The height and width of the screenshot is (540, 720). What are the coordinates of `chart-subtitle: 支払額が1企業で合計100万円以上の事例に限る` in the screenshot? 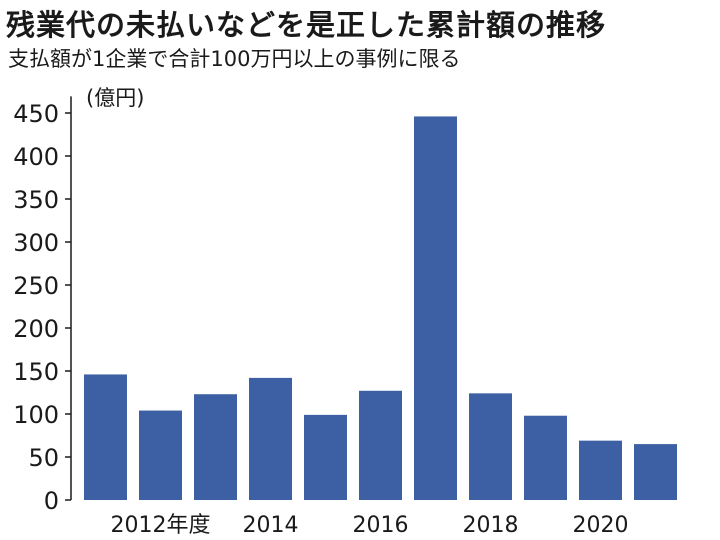 It's located at (234, 59).